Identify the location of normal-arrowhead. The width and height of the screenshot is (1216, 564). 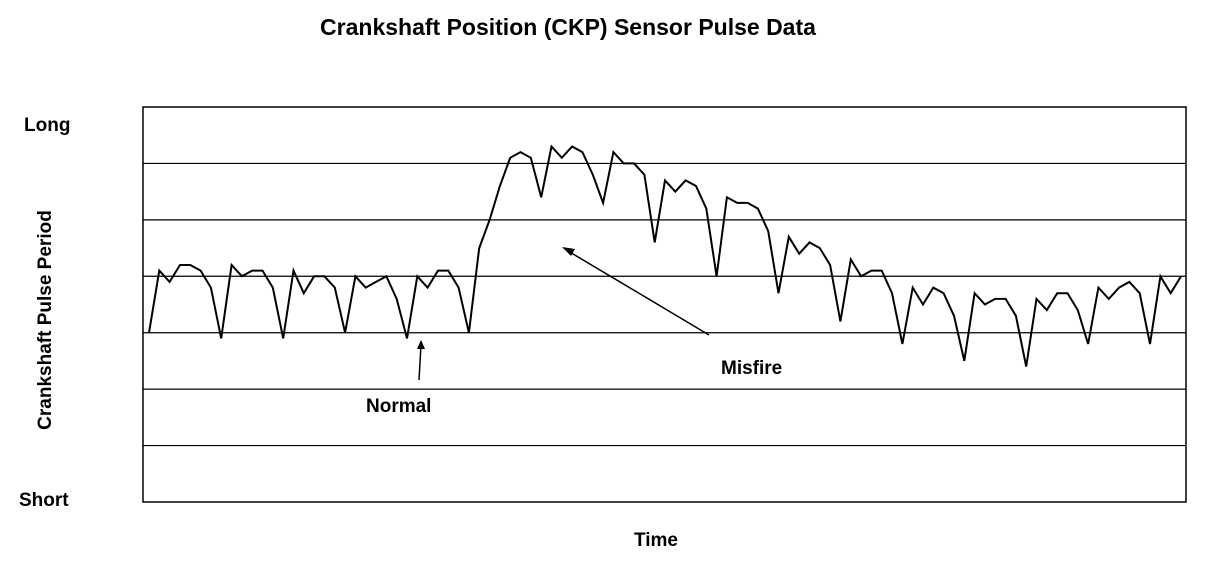
(421, 344).